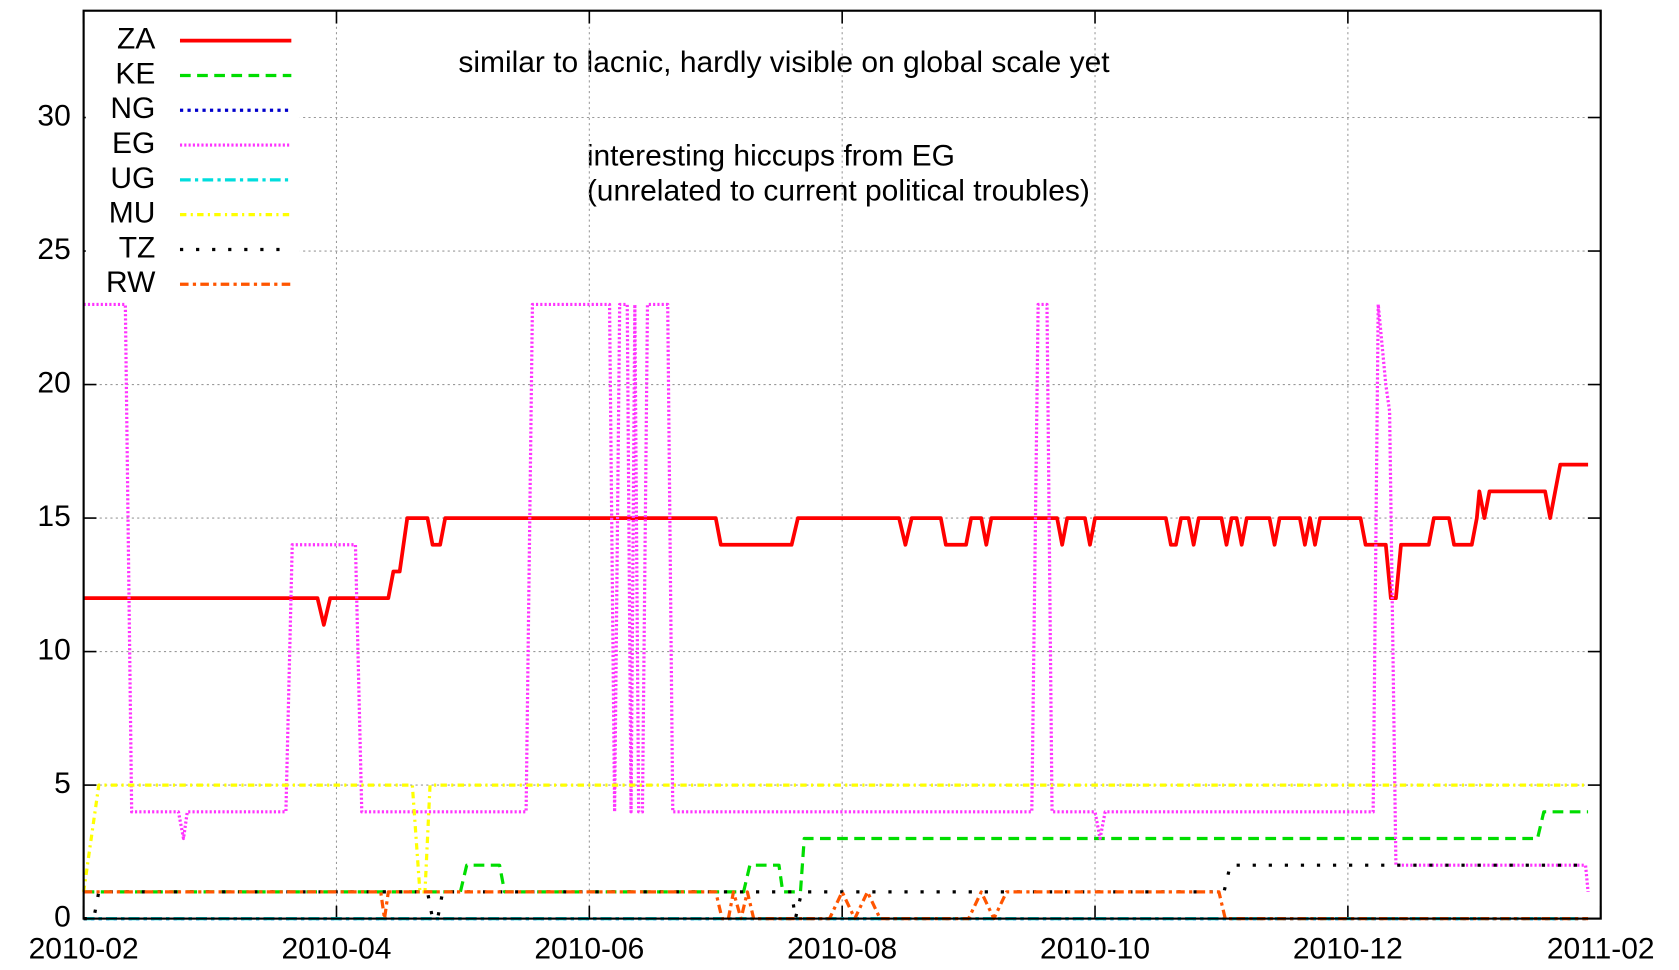 The width and height of the screenshot is (1679, 970). What do you see at coordinates (132, 213) in the screenshot?
I see `legend-label: MU` at bounding box center [132, 213].